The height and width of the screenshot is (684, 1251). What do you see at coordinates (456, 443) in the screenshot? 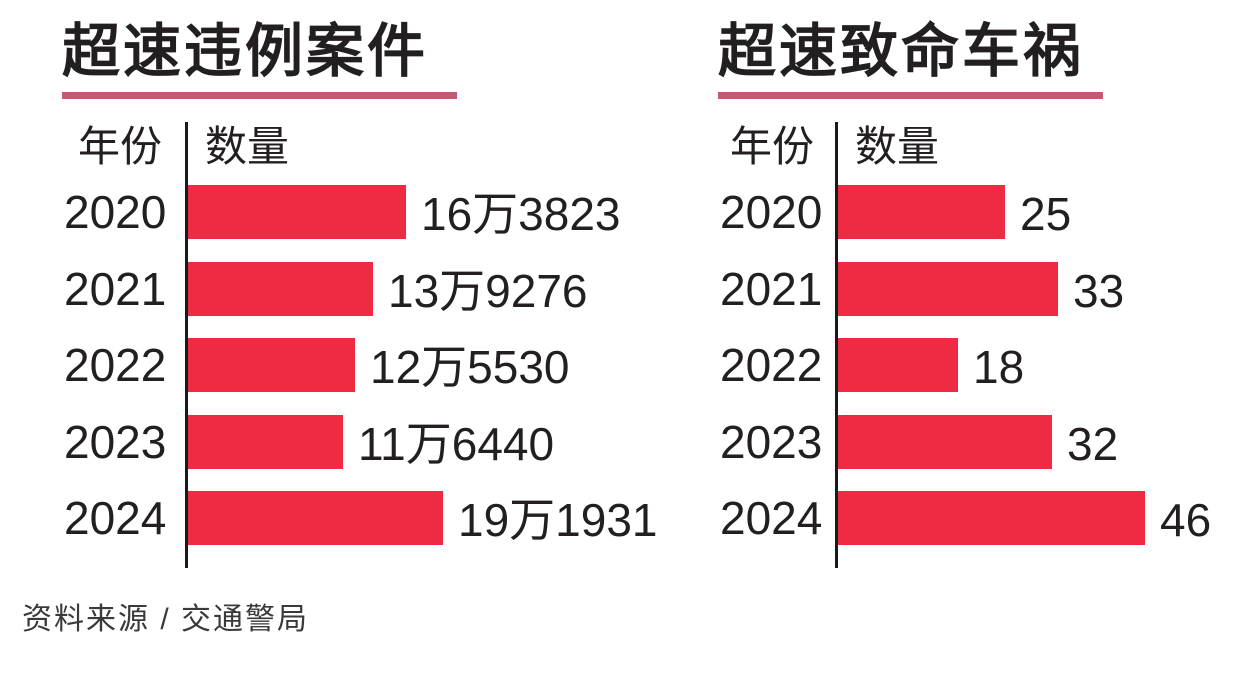
I see `value-label: 11万6440` at bounding box center [456, 443].